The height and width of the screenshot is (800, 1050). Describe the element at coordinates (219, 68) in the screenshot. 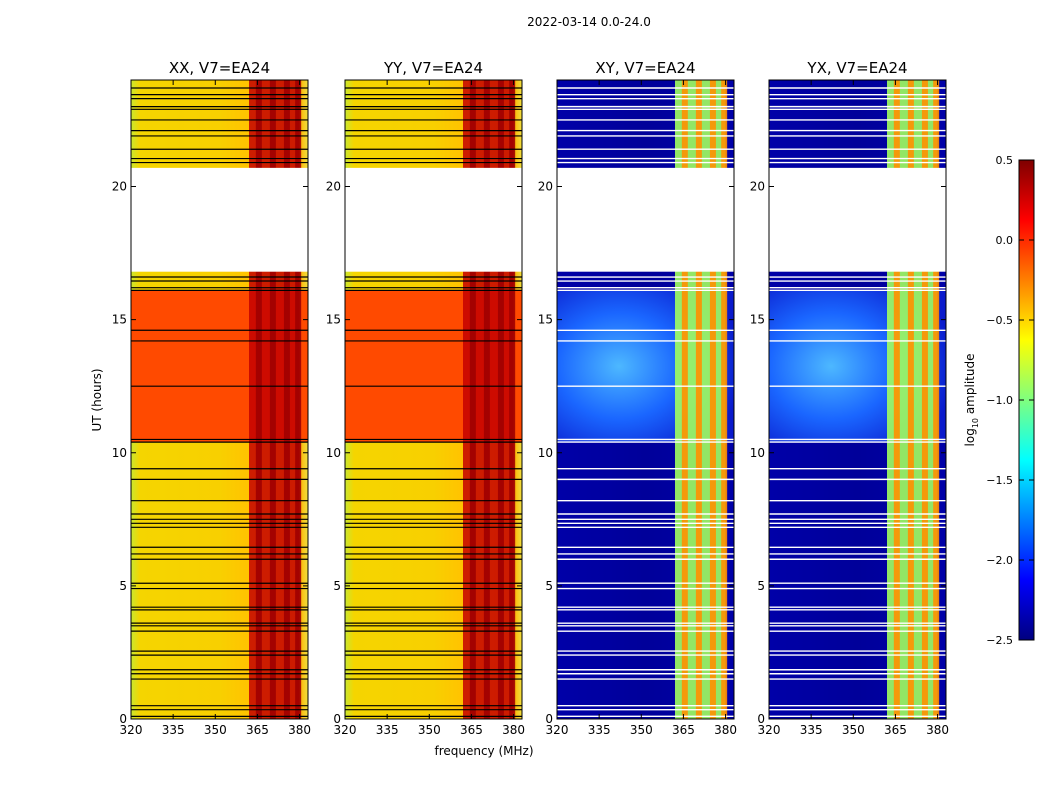

I see `panel-title: XX, V7=EA24` at that location.